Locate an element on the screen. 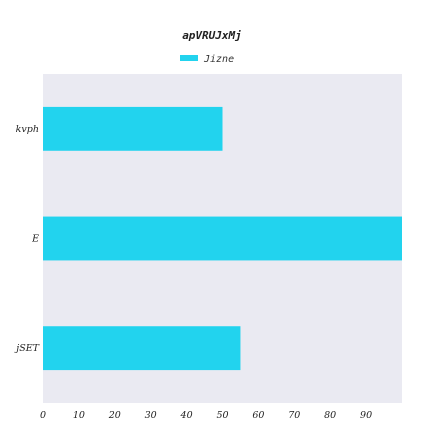 The height and width of the screenshot is (448, 448). x-tick-label: 50 is located at coordinates (222, 415).